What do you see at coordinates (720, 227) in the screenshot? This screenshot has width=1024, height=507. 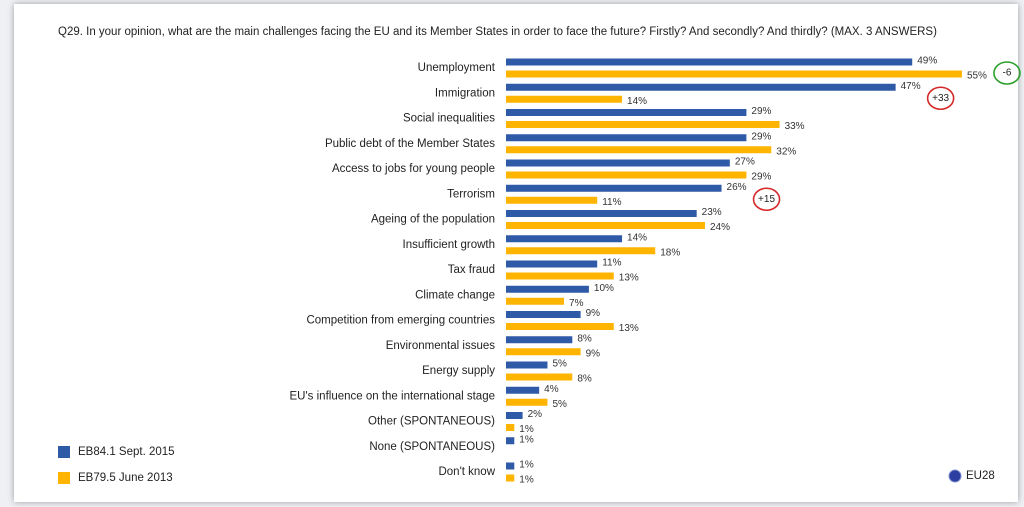 I see `value-label: 24%` at bounding box center [720, 227].